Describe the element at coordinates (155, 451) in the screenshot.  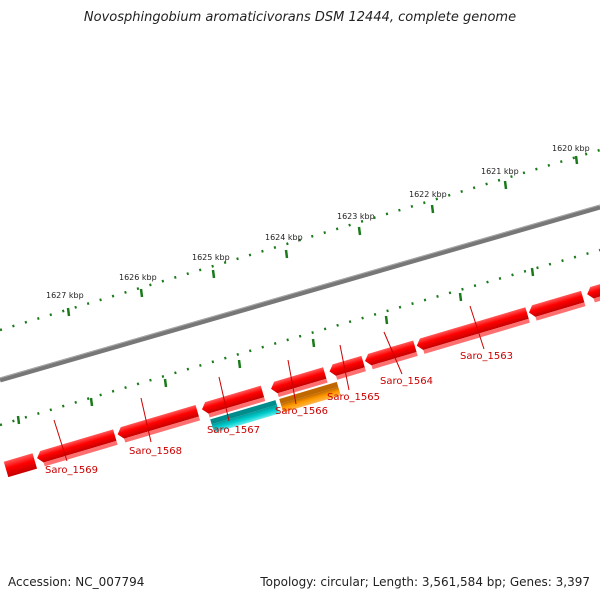
I see `gene-label-saro-1568: Saro_1568` at that location.